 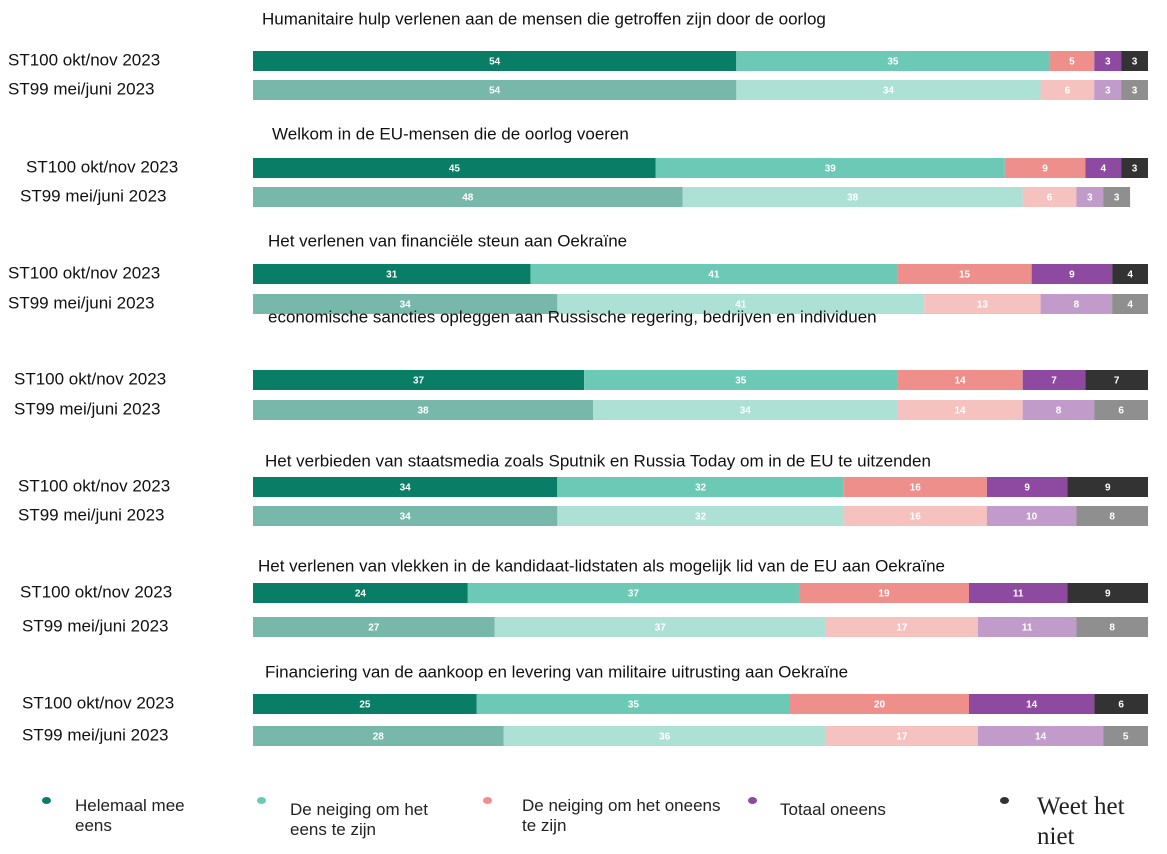 I want to click on legend-label: Helemaal mee eens, so click(x=130, y=815).